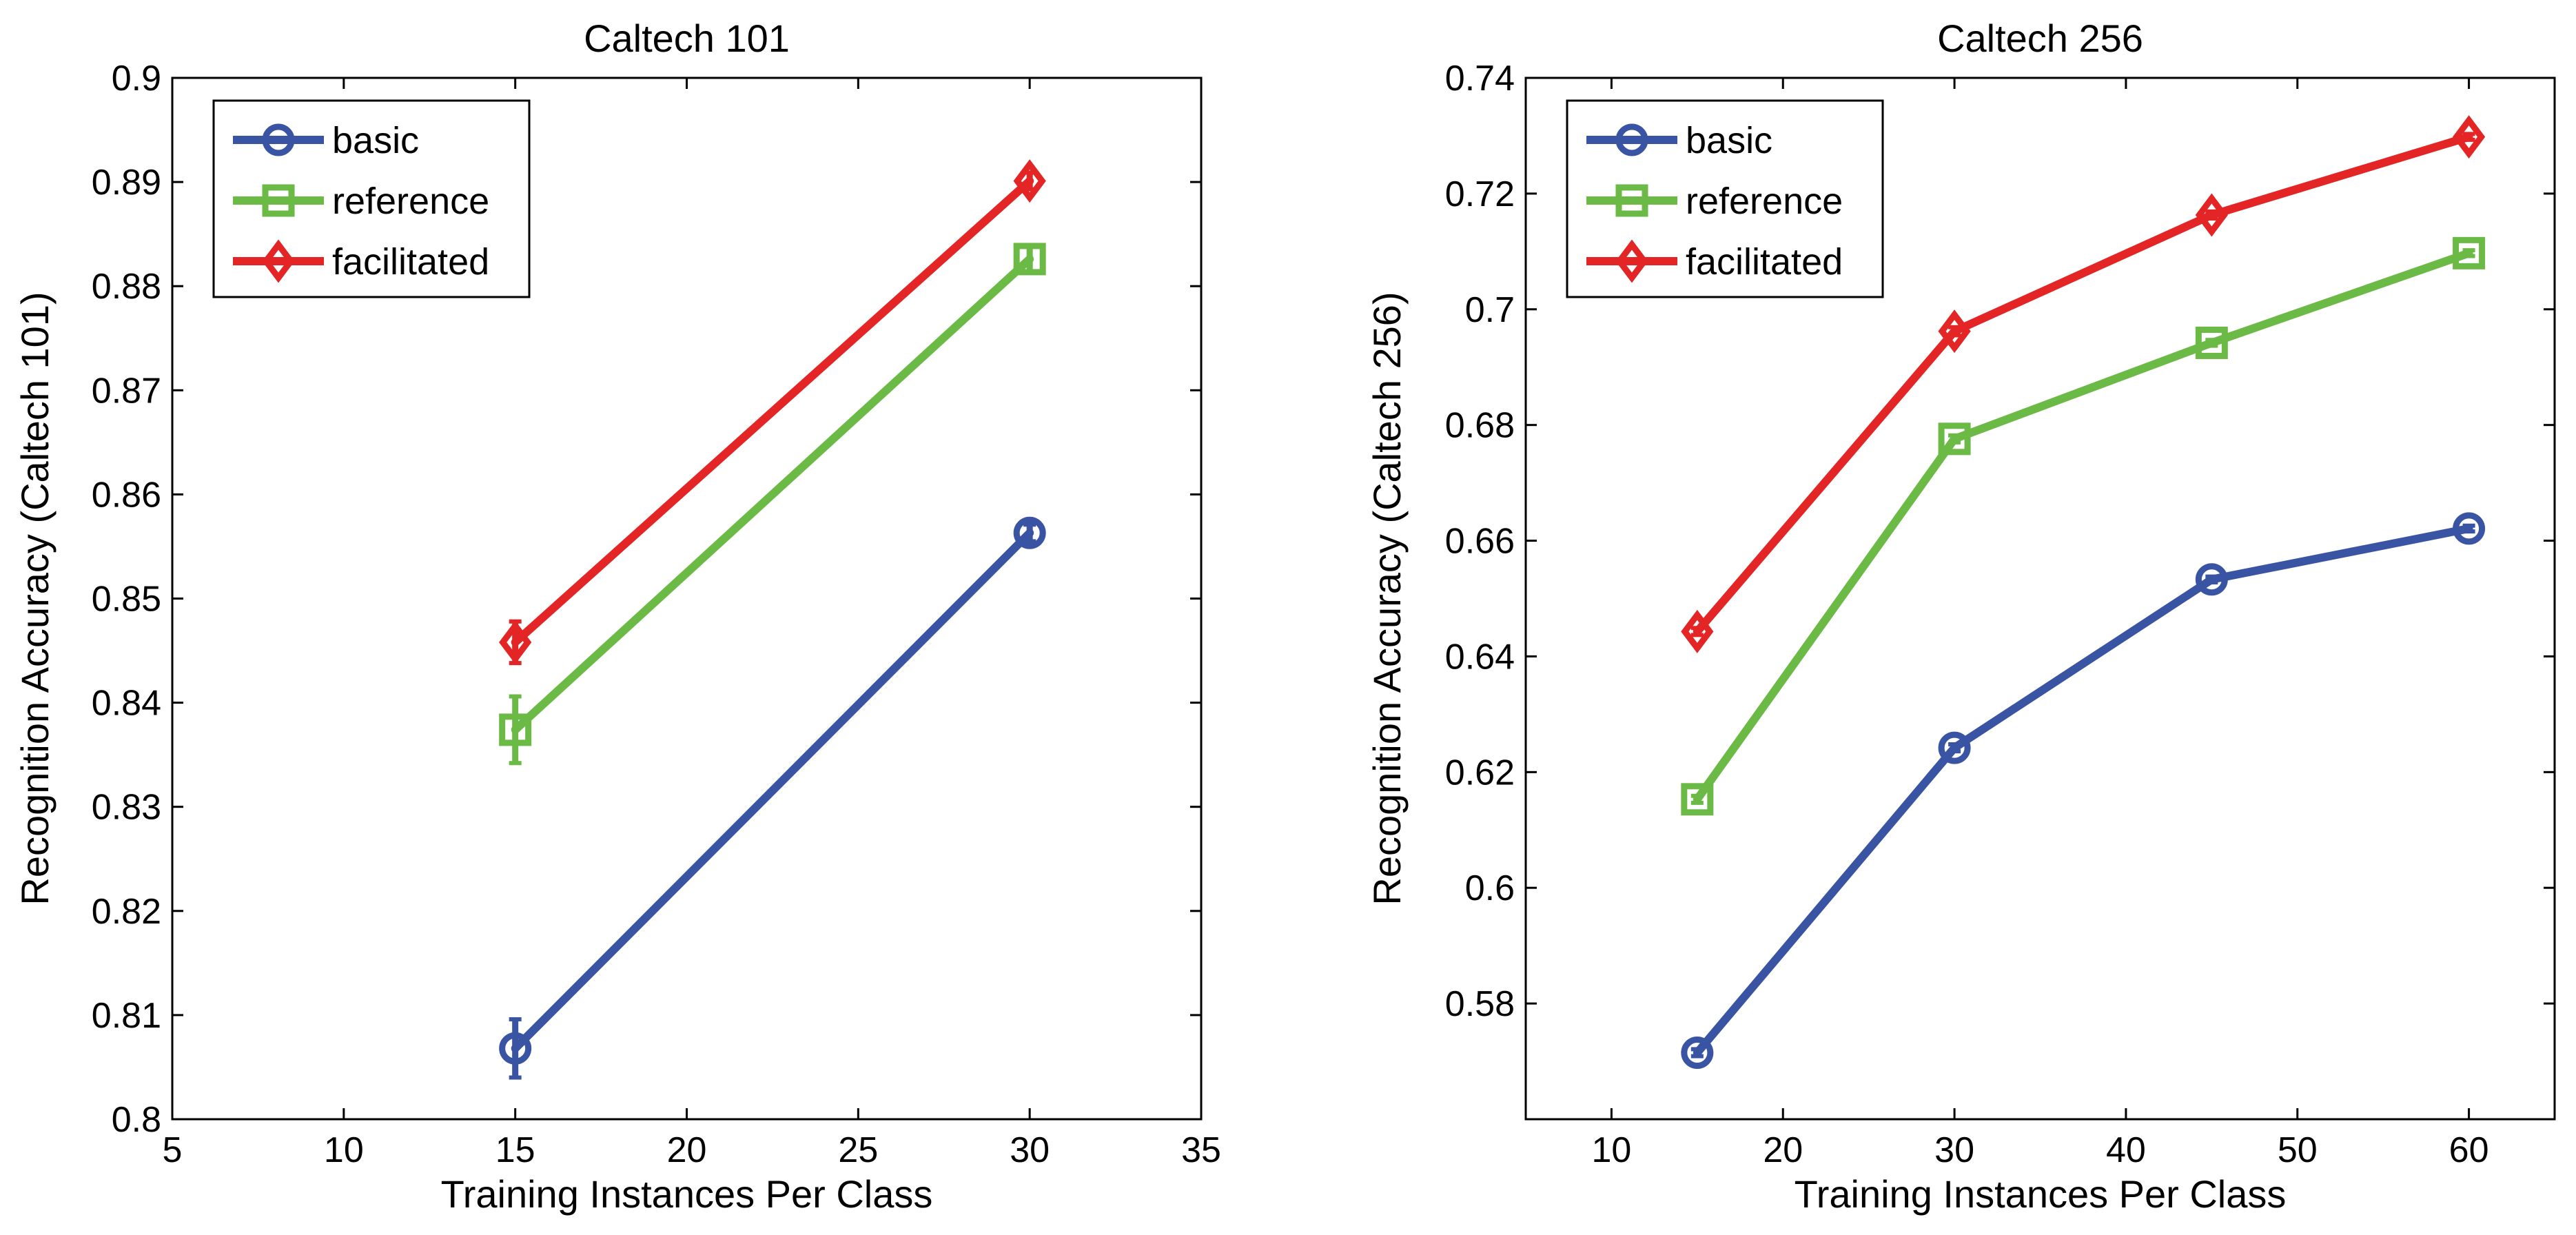  I want to click on chart-title: Caltech 256, so click(2040, 38).